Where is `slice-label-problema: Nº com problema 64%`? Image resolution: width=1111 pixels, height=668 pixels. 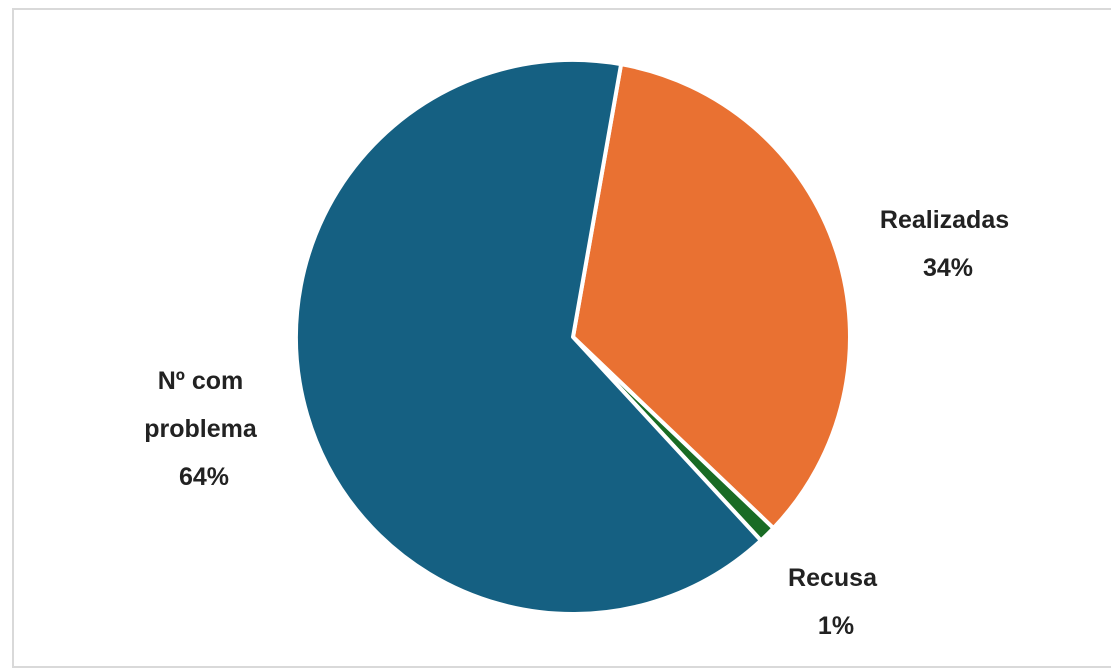
slice-label-problema: Nº com problema 64% is located at coordinates (203, 429).